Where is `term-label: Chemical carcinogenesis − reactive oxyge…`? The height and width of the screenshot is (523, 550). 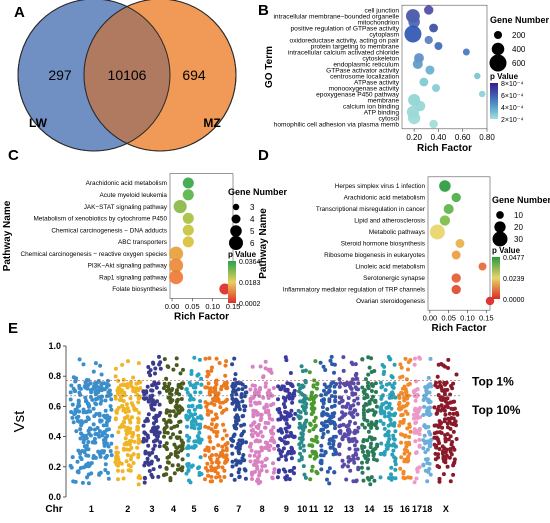
term-label: Chemical carcinogenesis − reactive oxyge… is located at coordinates (93, 254).